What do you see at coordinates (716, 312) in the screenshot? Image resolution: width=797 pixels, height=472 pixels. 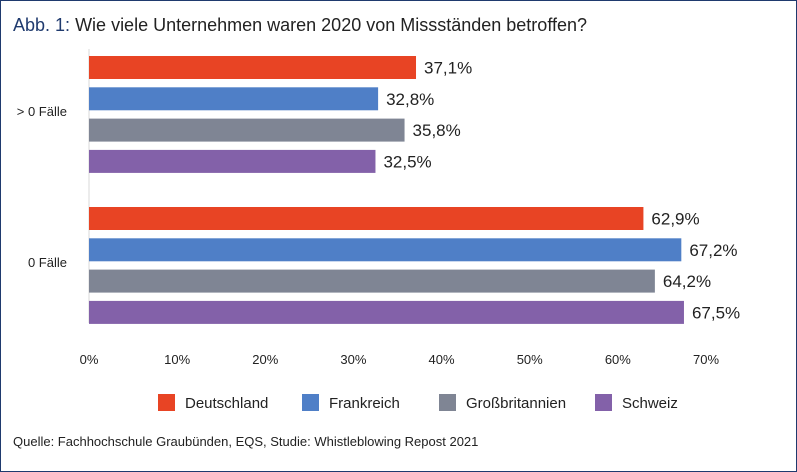 I see `data-label: 67,5%` at bounding box center [716, 312].